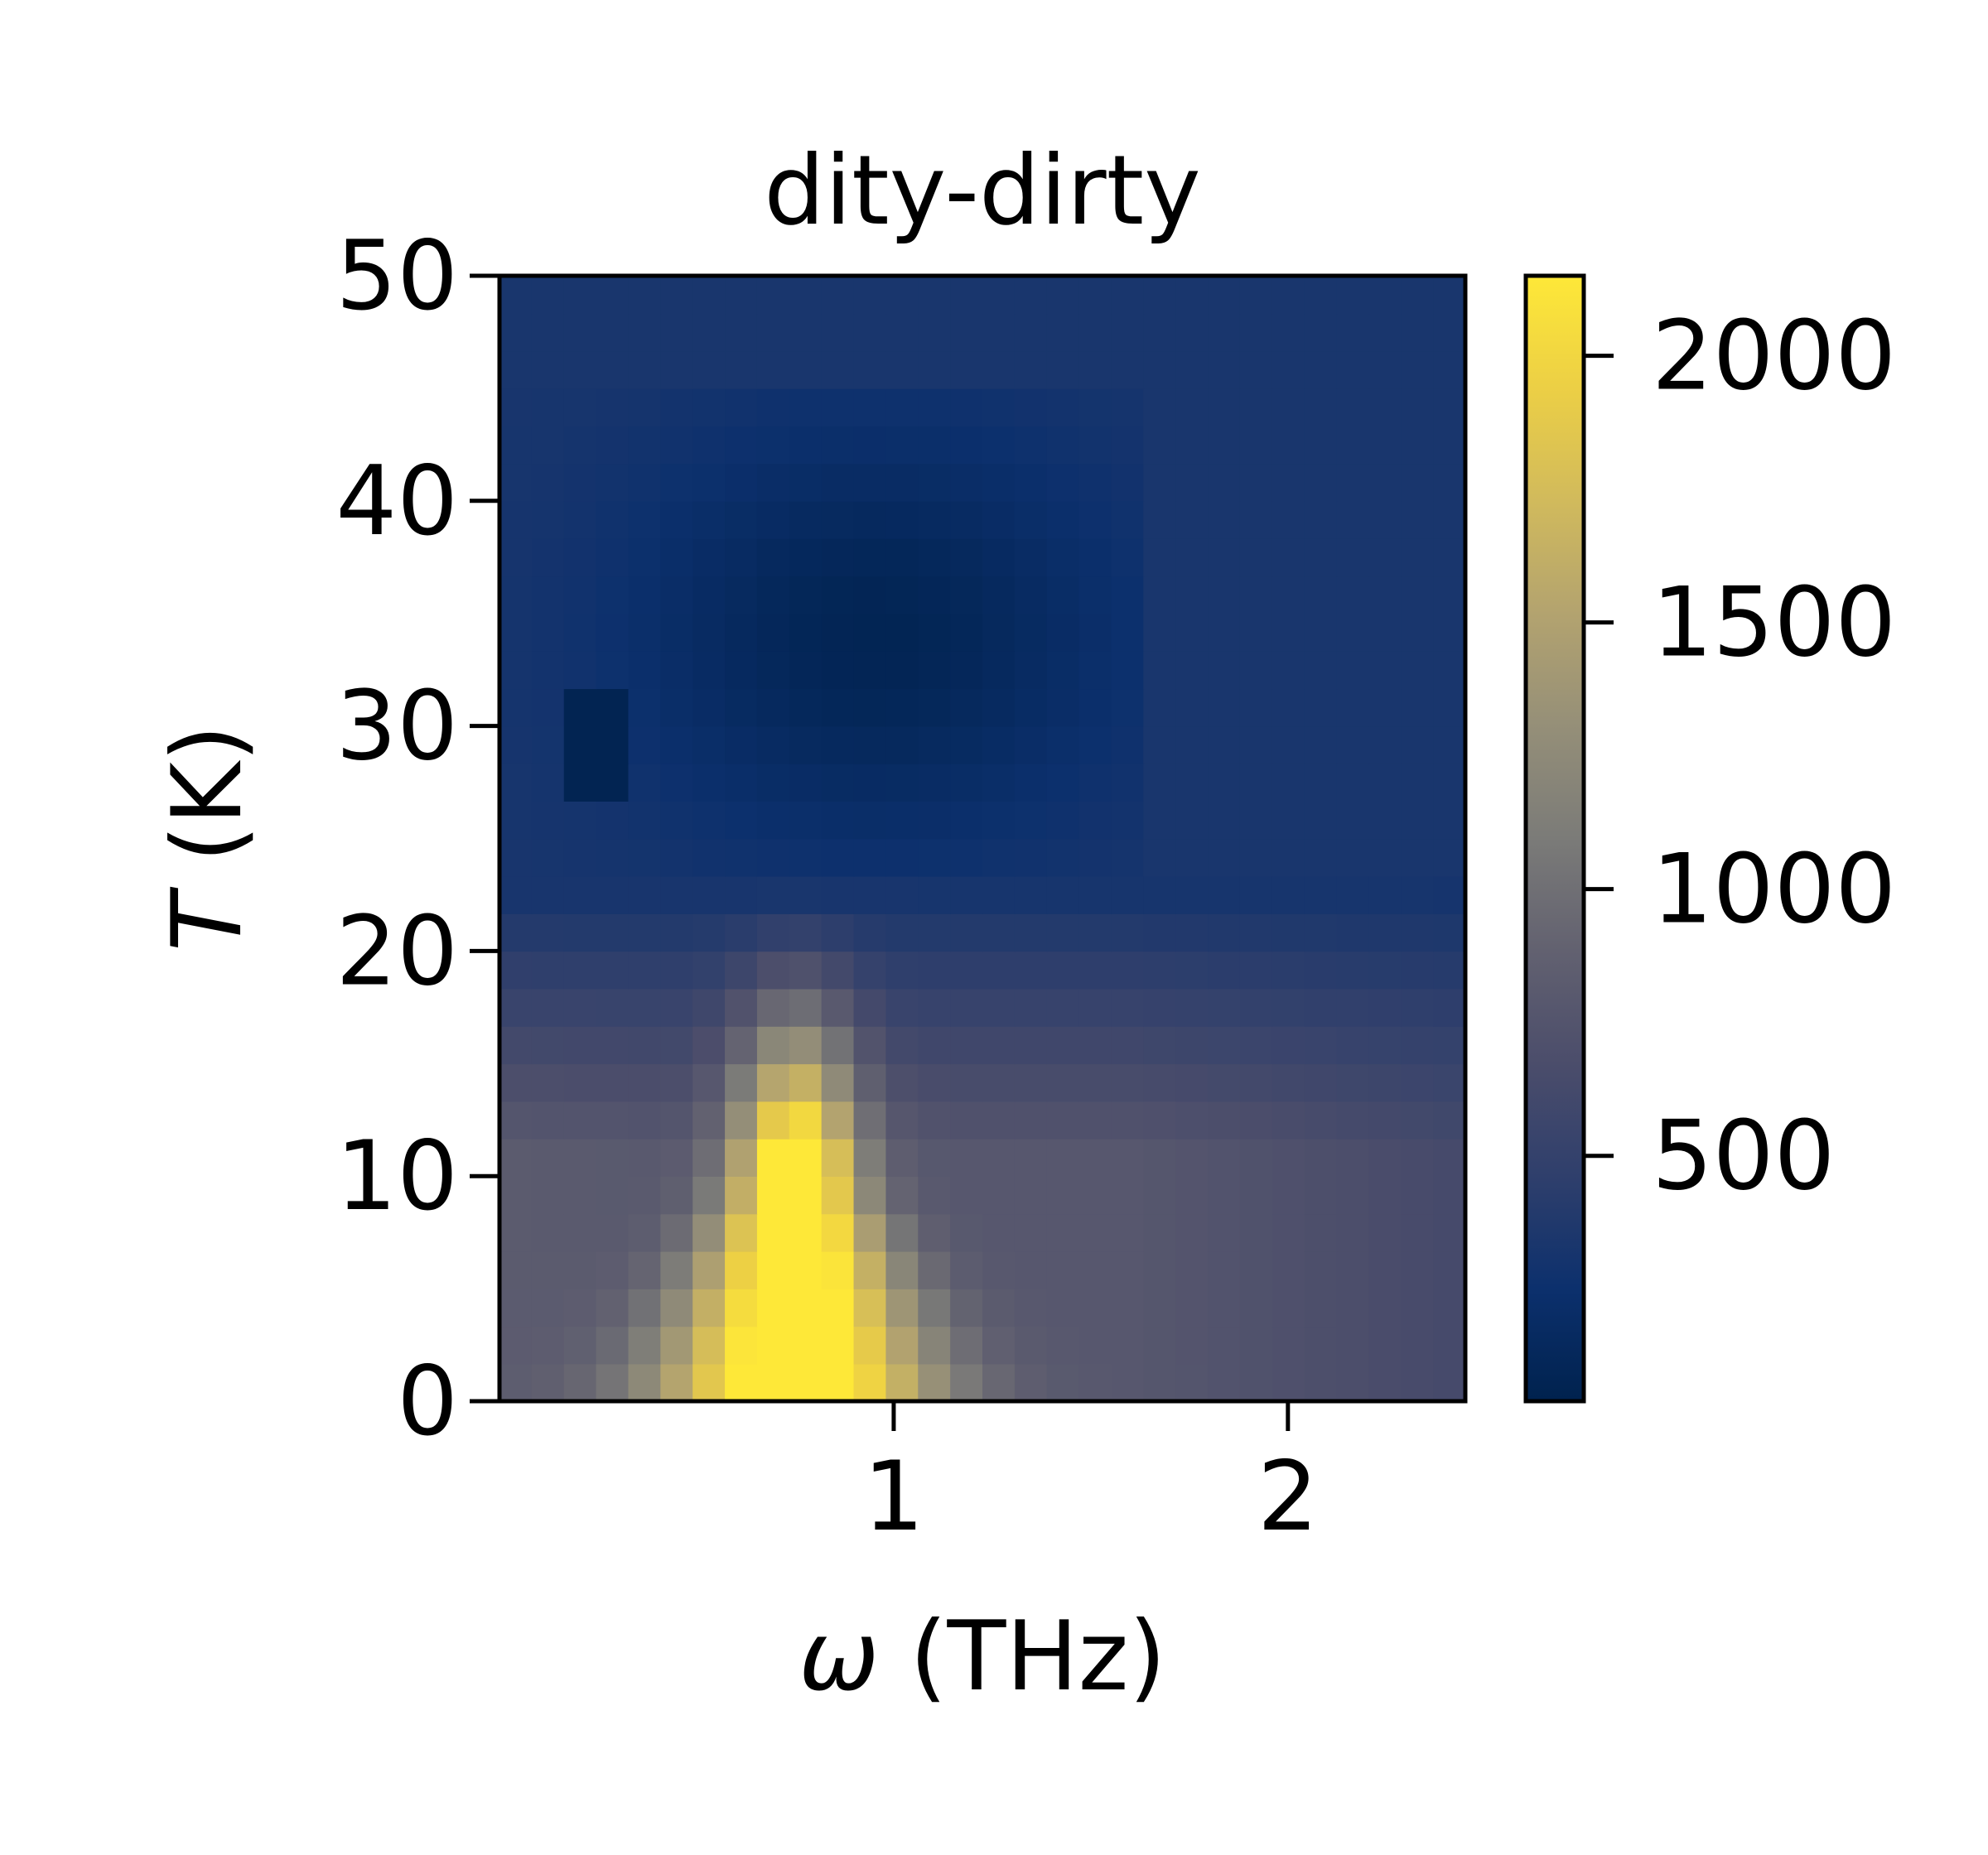  What do you see at coordinates (1037, 1657) in the screenshot?
I see `x-axis-label-unit: (THz)` at bounding box center [1037, 1657].